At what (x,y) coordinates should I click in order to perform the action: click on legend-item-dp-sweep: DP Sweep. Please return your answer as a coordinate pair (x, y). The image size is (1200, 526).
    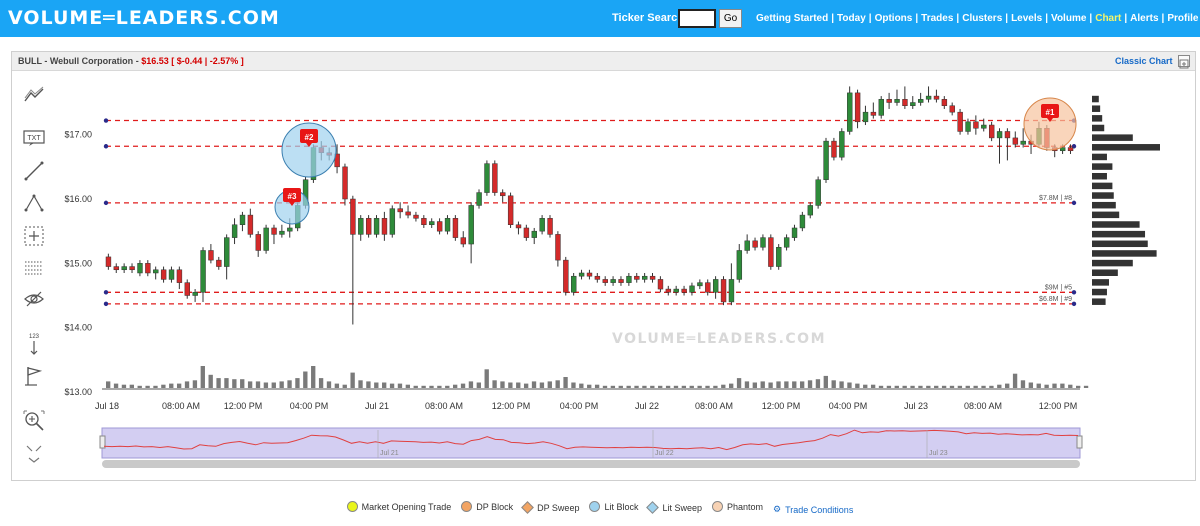
    Looking at the image, I should click on (550, 507).